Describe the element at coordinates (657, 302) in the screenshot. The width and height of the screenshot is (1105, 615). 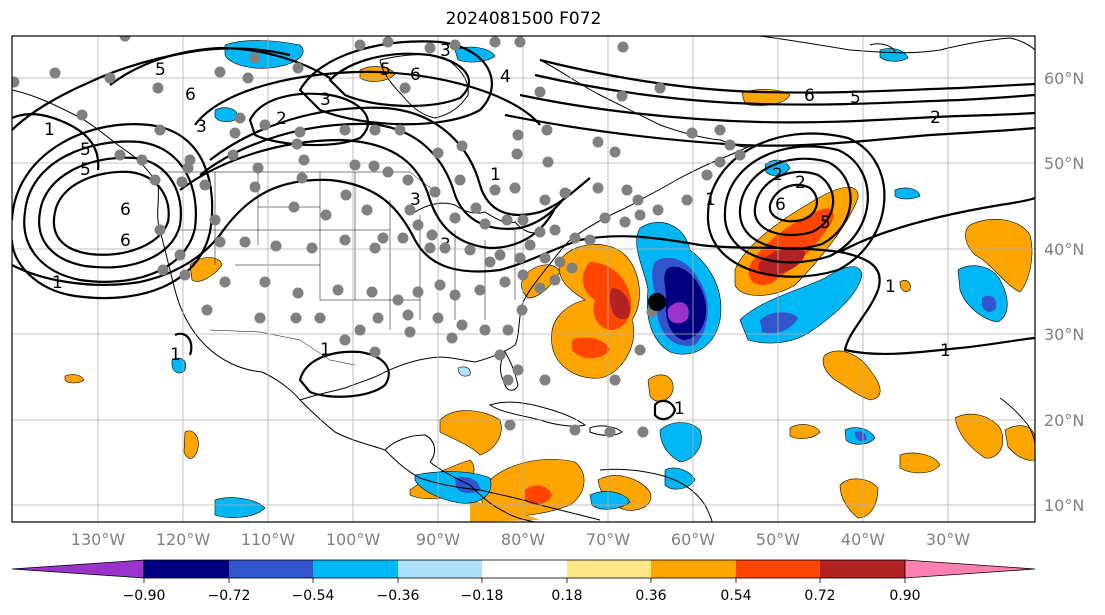
I see `storm-position-marker` at that location.